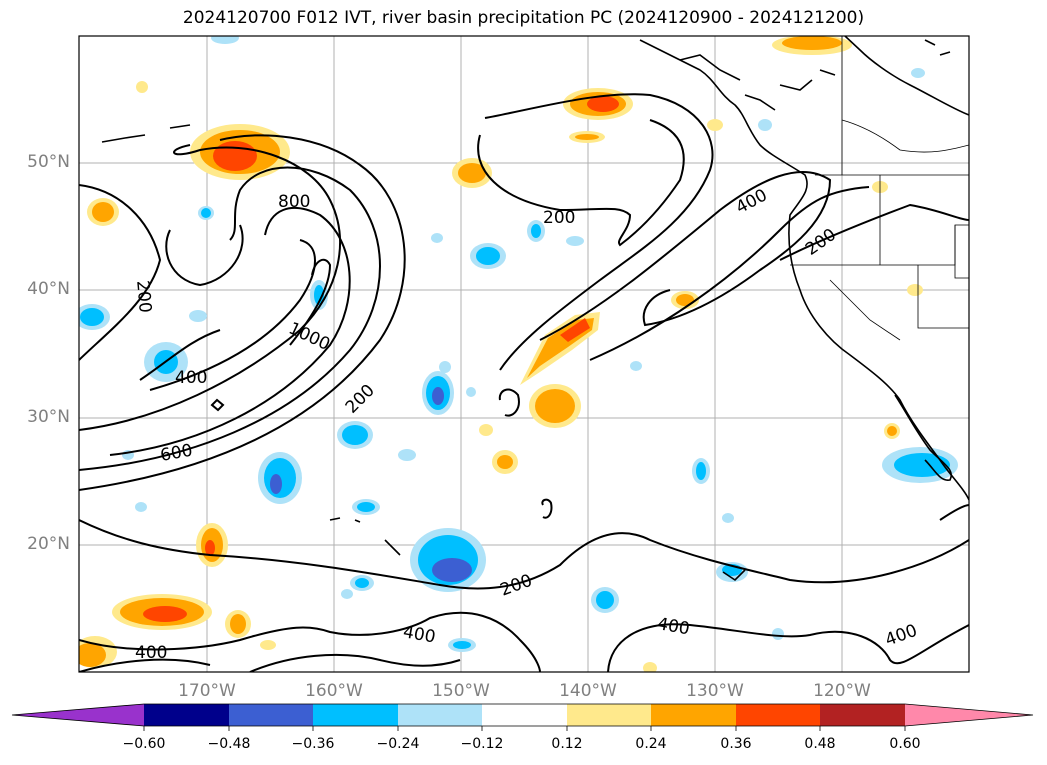  Describe the element at coordinates (48, 162) in the screenshot. I see `lat-label: 50°N` at that location.